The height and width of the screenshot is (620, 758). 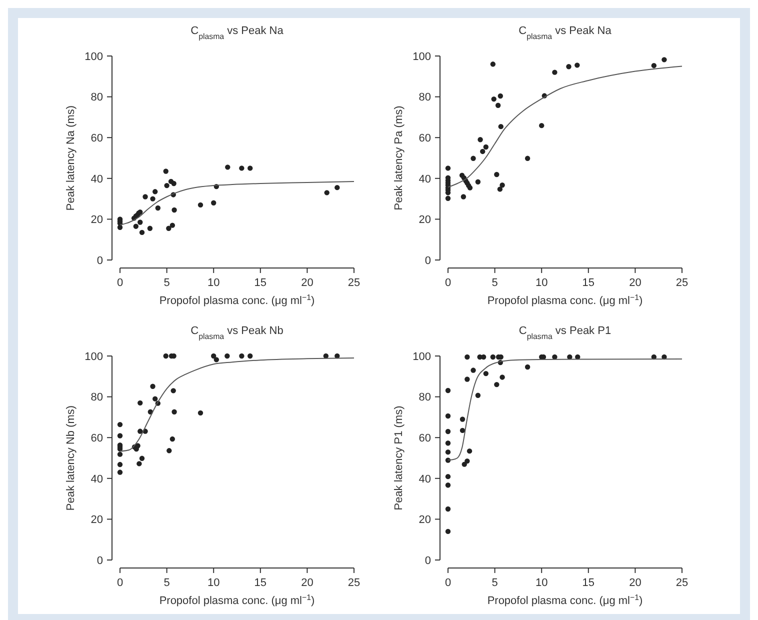 What do you see at coordinates (237, 332) in the screenshot?
I see `chart-title: C$_{plasma}$ vs Peak Nb` at bounding box center [237, 332].